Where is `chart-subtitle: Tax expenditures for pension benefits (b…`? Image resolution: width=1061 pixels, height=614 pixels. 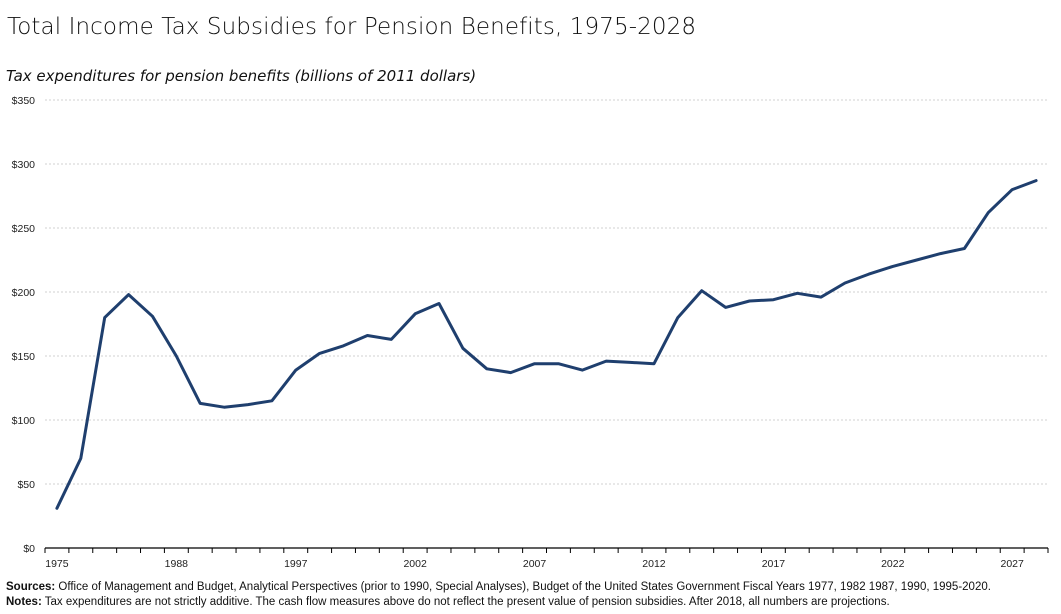 chart-subtitle: Tax expenditures for pension benefits (b… is located at coordinates (241, 76).